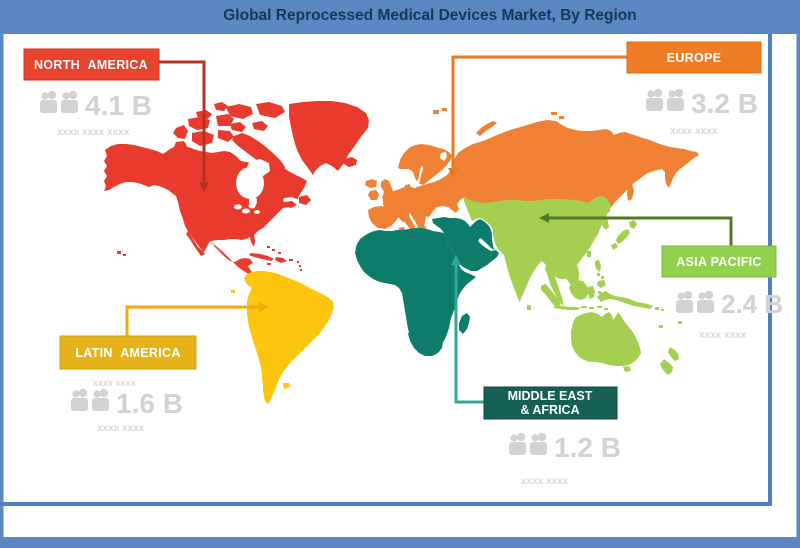 The image size is (800, 548). I want to click on svg-text: NORTH AMERICA, so click(91, 65).